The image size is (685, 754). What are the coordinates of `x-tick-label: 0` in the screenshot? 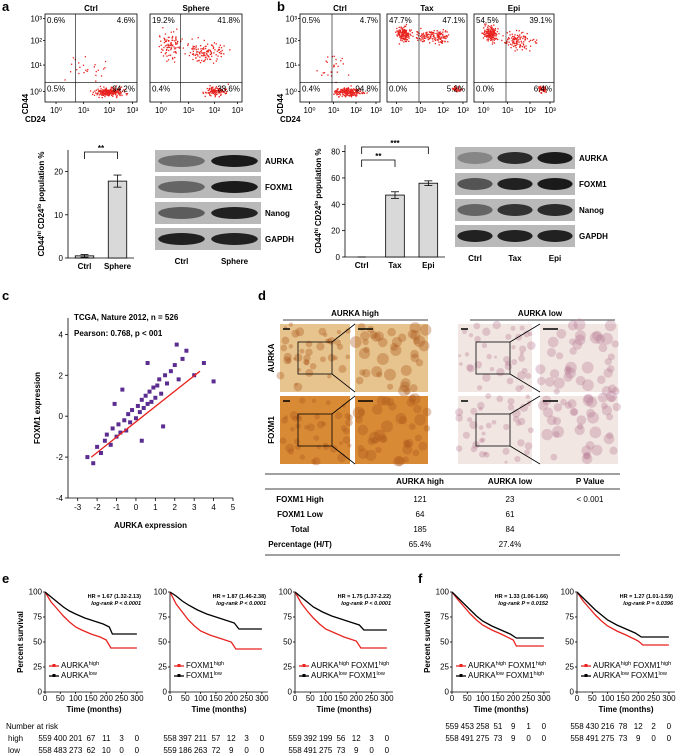 It's located at (170, 698).